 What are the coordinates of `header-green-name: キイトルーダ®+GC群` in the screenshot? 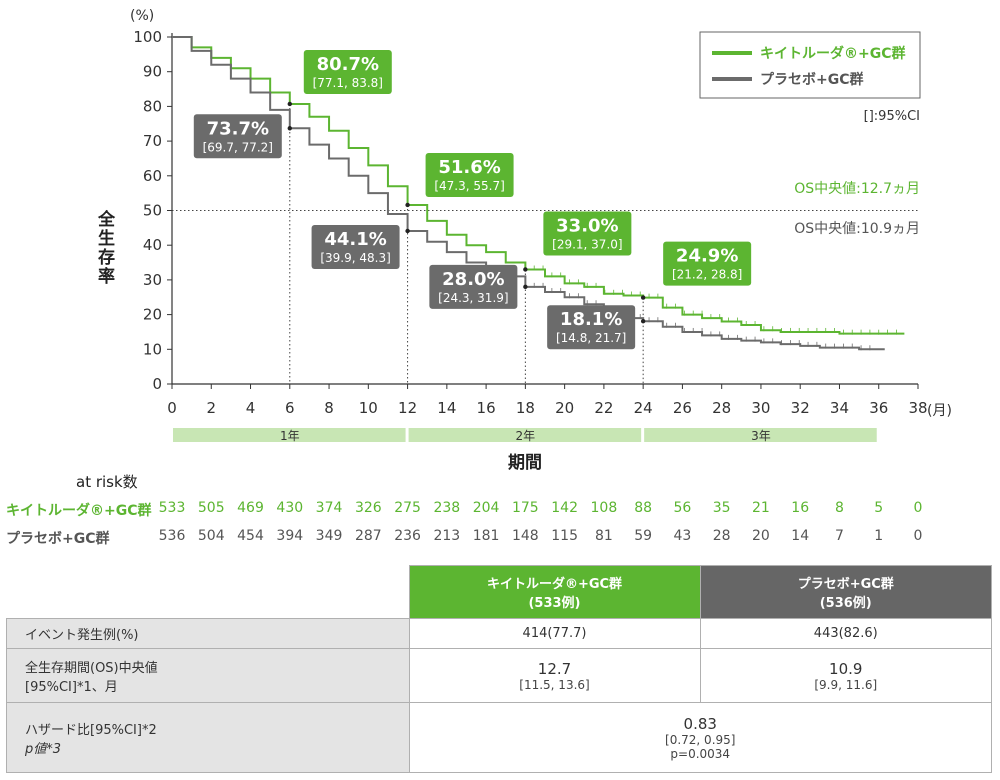 It's located at (554, 584).